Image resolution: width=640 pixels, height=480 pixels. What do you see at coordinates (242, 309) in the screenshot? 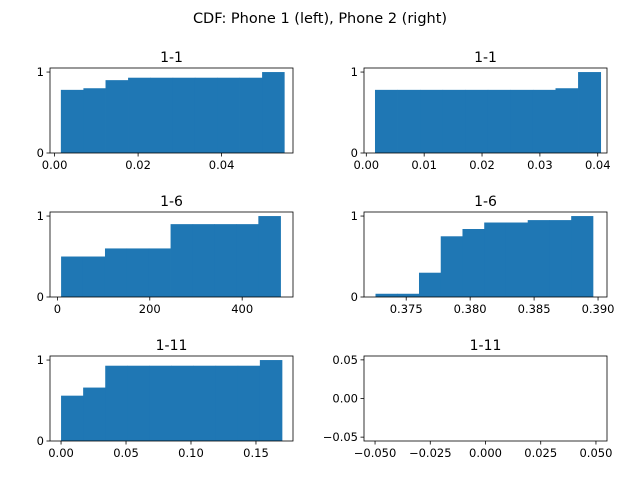
I see `x-tick-label: 400` at bounding box center [242, 309].